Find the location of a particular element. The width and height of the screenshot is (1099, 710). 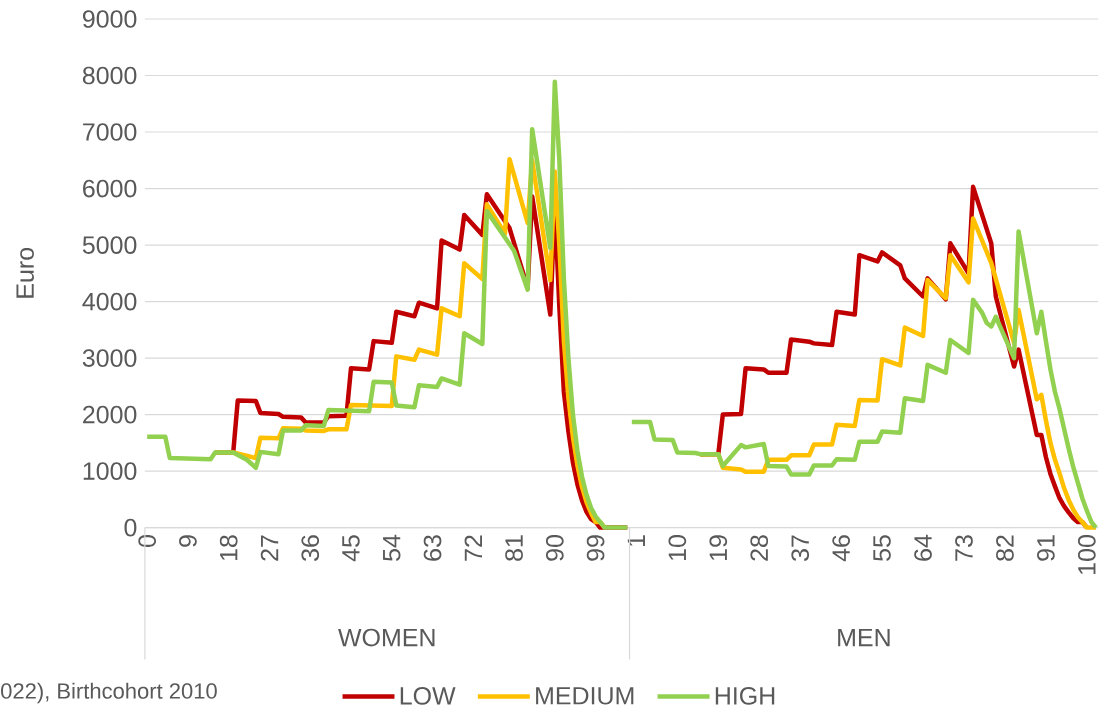

y-tick-label: 4000 is located at coordinates (109, 301).